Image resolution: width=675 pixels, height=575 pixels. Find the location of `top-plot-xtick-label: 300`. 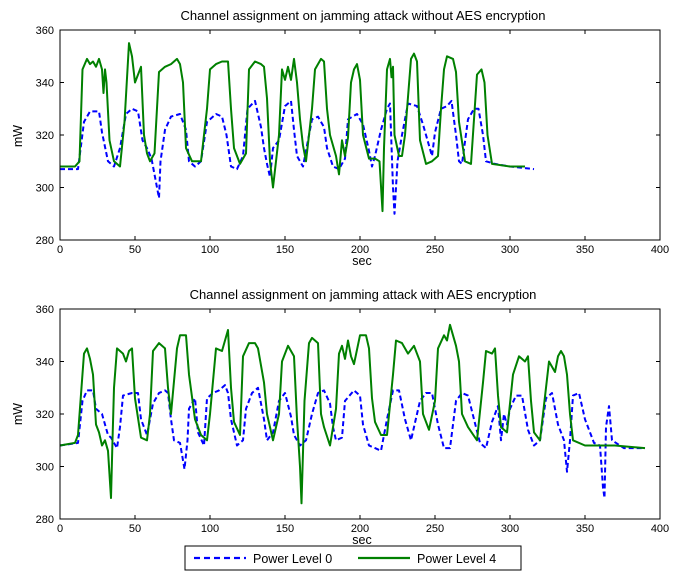

top-plot-xtick-label: 300 is located at coordinates (510, 250).